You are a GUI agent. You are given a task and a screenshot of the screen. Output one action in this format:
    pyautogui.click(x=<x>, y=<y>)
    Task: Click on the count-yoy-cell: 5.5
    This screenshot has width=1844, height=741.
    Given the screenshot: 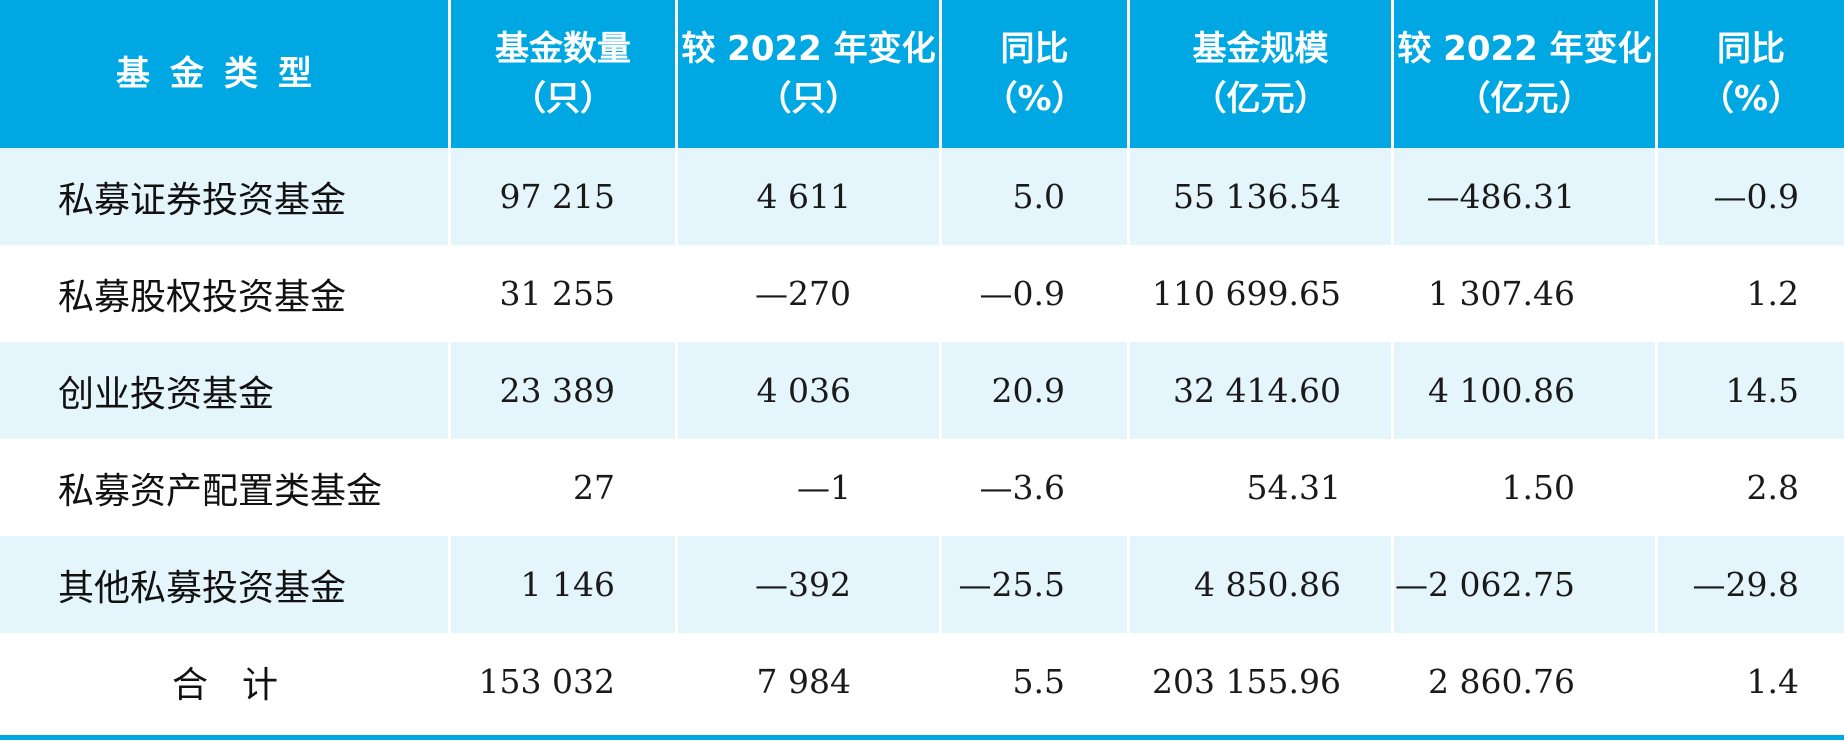 What is the action you would take?
    pyautogui.click(x=1036, y=681)
    